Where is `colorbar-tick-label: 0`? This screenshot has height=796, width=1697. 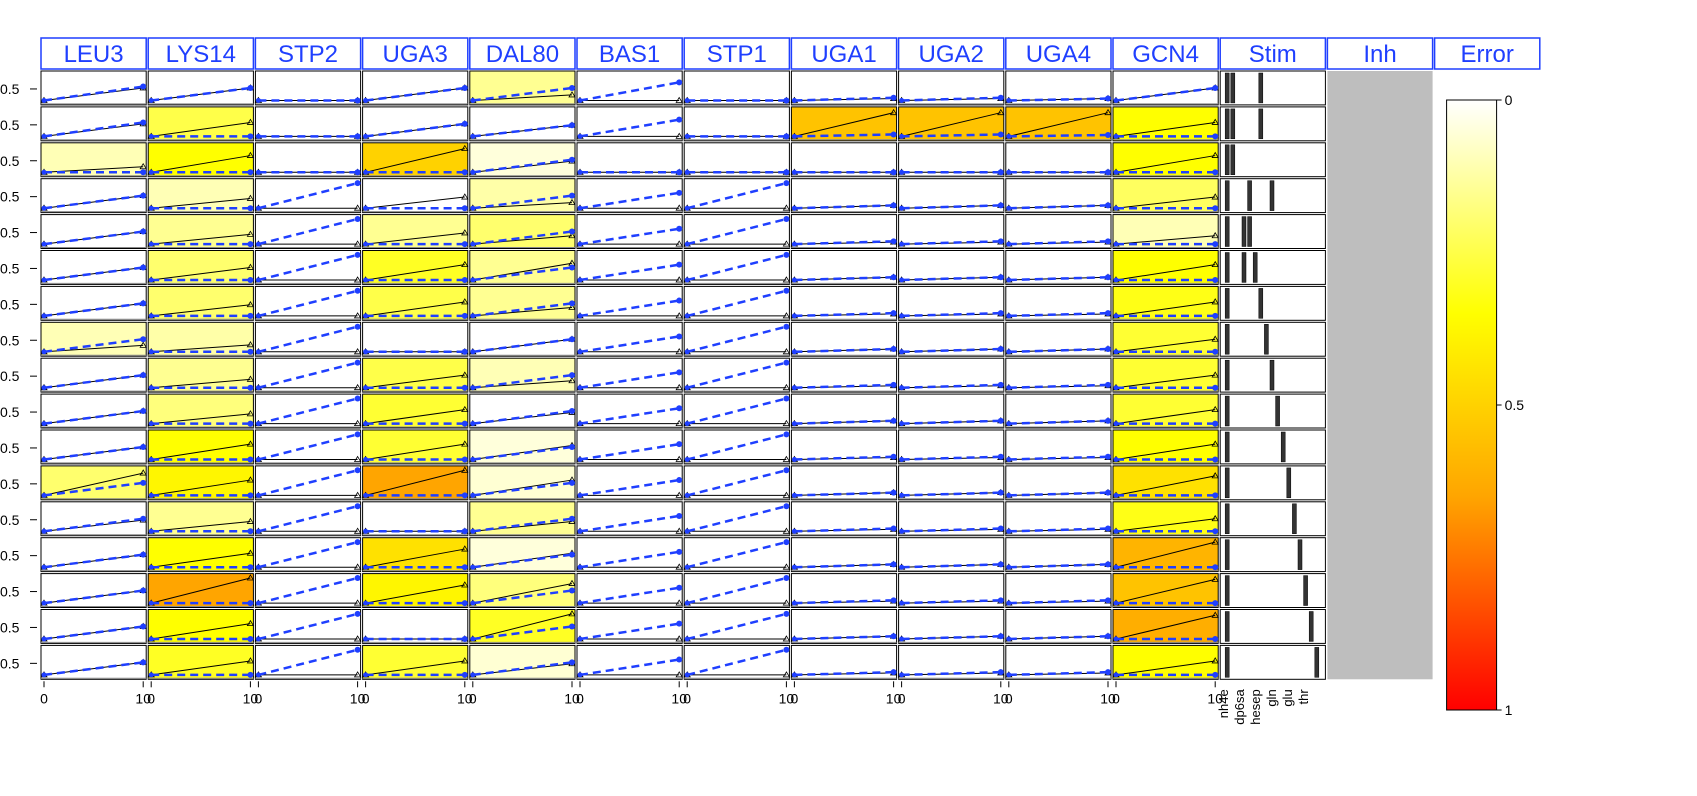
colorbar-tick-label: 0 is located at coordinates (1509, 100).